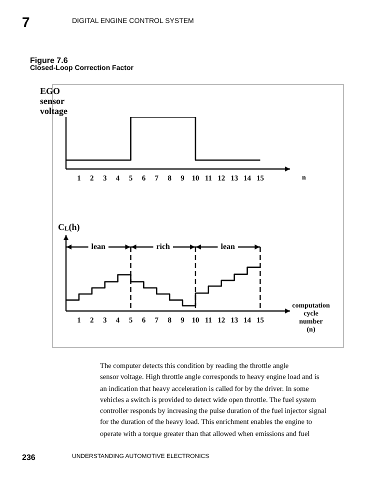  What do you see at coordinates (49, 60) in the screenshot?
I see `chart-title: Figure 7.6` at bounding box center [49, 60].